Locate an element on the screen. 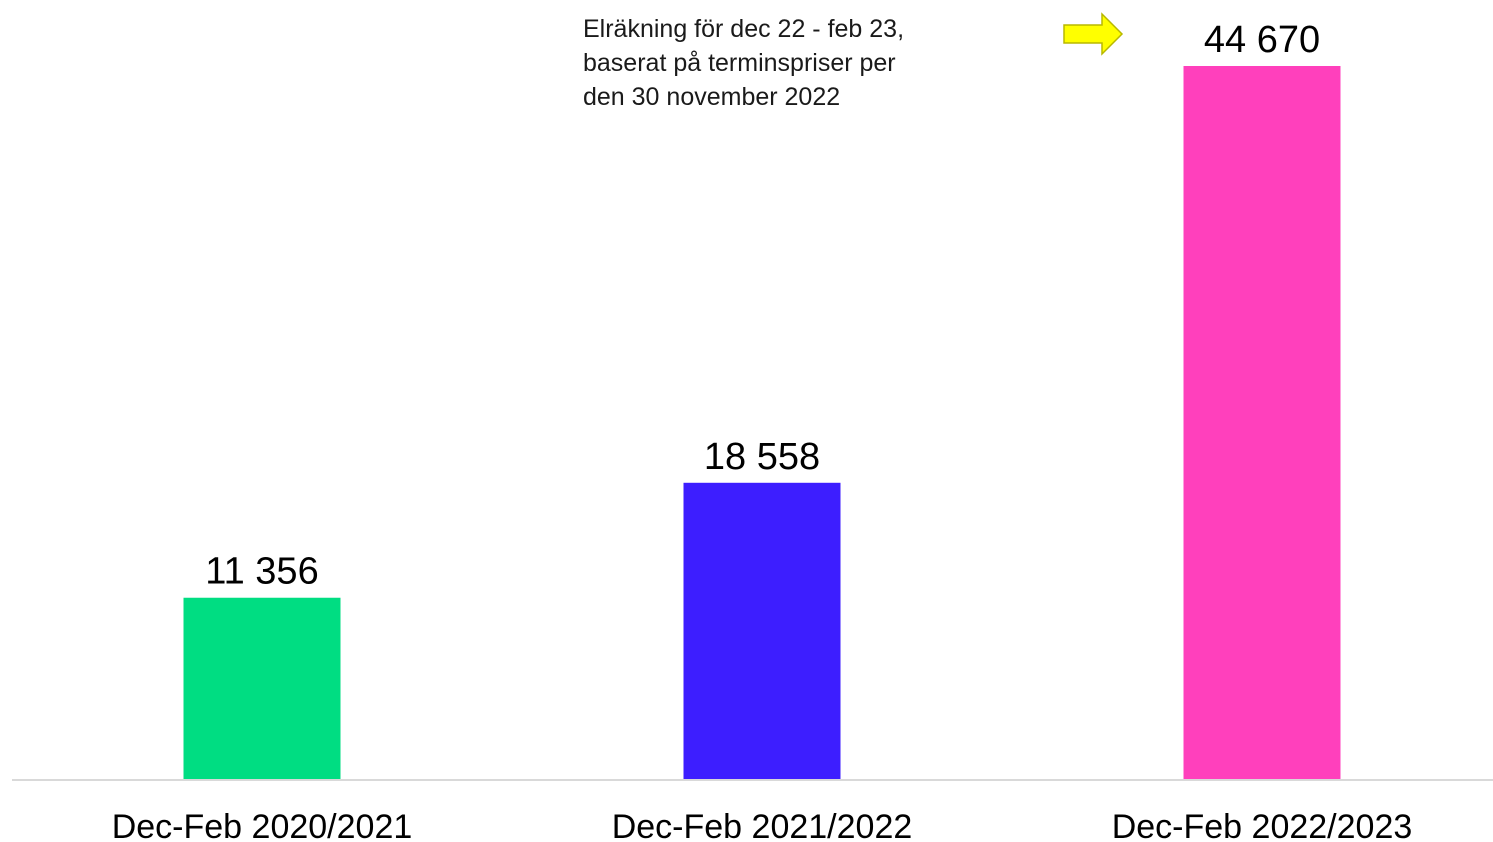  annotation-line-3: den 30 november 2022 is located at coordinates (712, 97).